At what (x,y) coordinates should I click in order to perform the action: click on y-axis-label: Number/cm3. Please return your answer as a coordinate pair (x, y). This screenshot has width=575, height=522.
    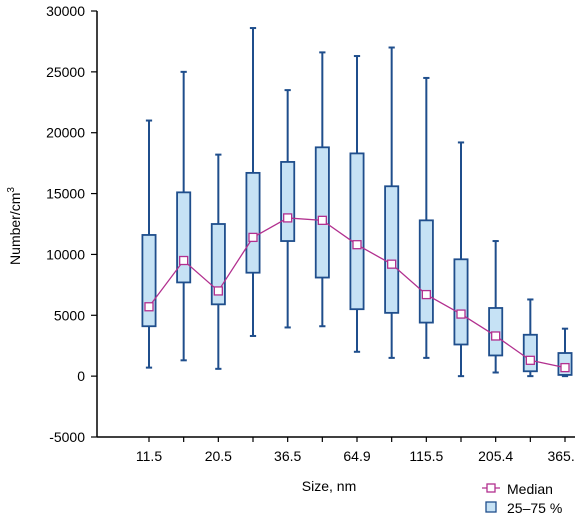
    Looking at the image, I should click on (14, 226).